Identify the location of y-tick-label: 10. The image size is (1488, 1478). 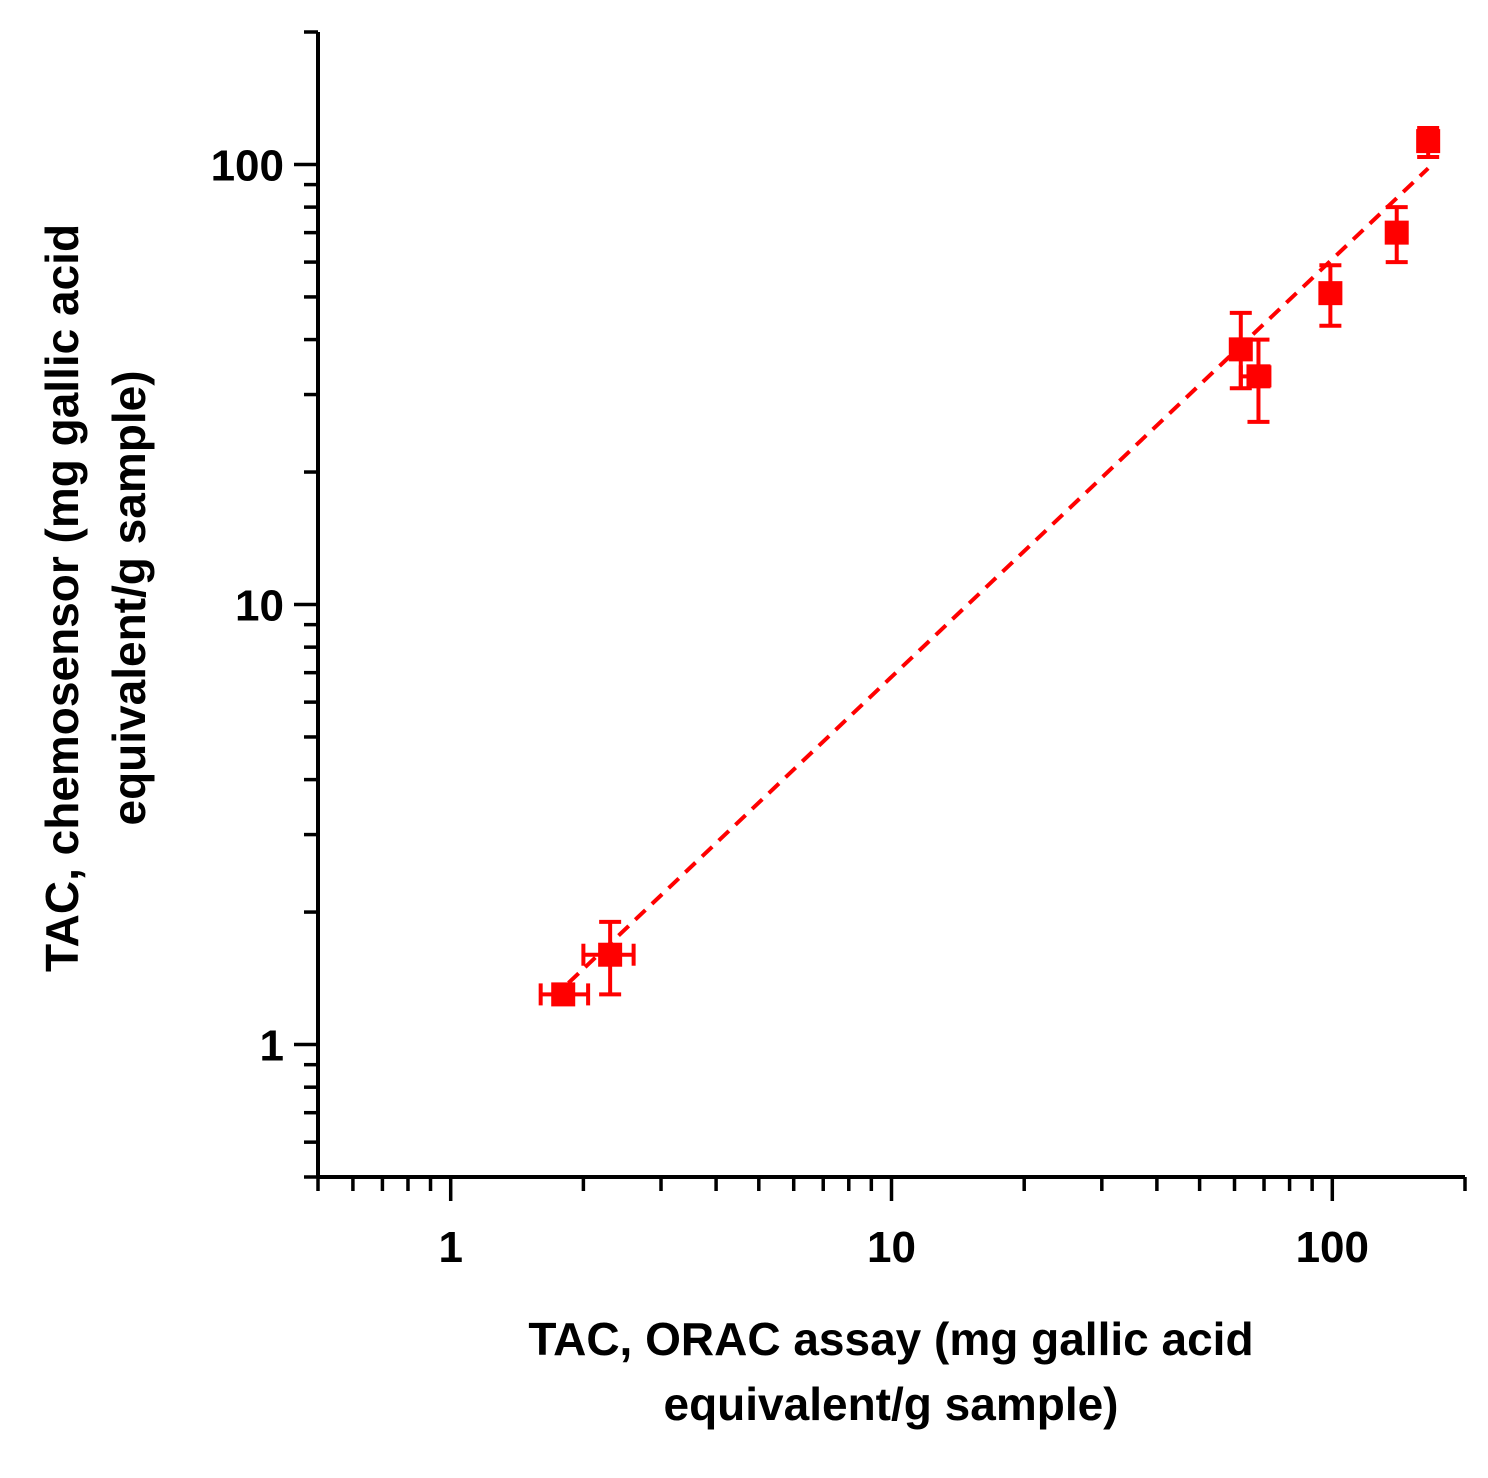
(259, 606).